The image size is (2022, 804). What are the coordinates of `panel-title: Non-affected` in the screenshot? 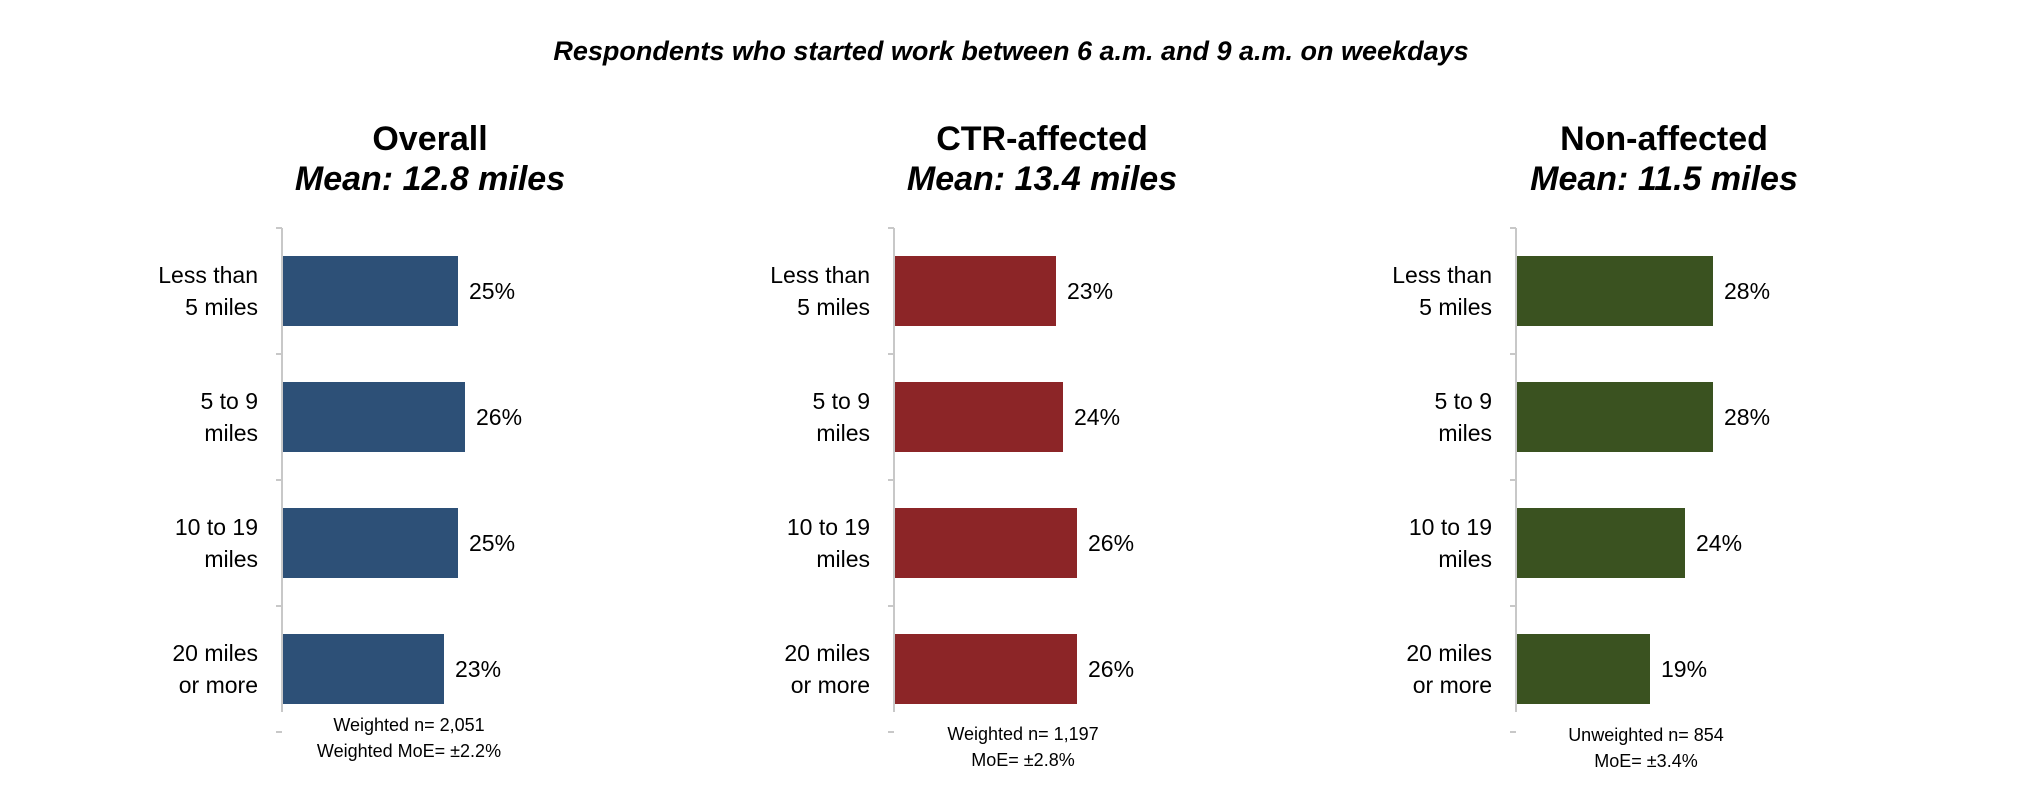 It's located at (1664, 139).